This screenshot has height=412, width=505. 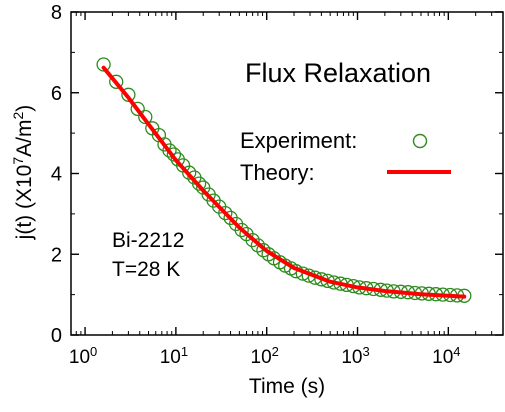 What do you see at coordinates (298, 140) in the screenshot?
I see `legend-label-experiment: Experiment:` at bounding box center [298, 140].